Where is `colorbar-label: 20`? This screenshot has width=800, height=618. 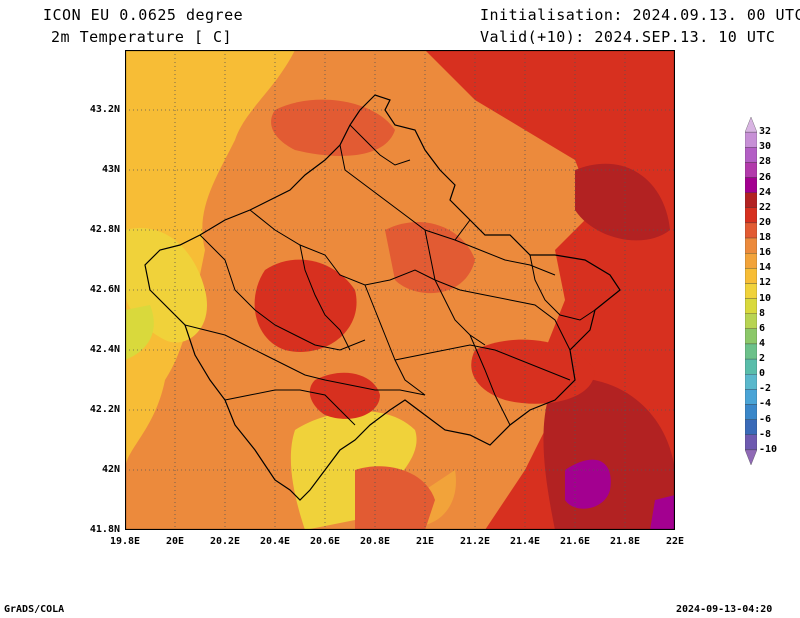
colorbar-label: 20 is located at coordinates (765, 222).